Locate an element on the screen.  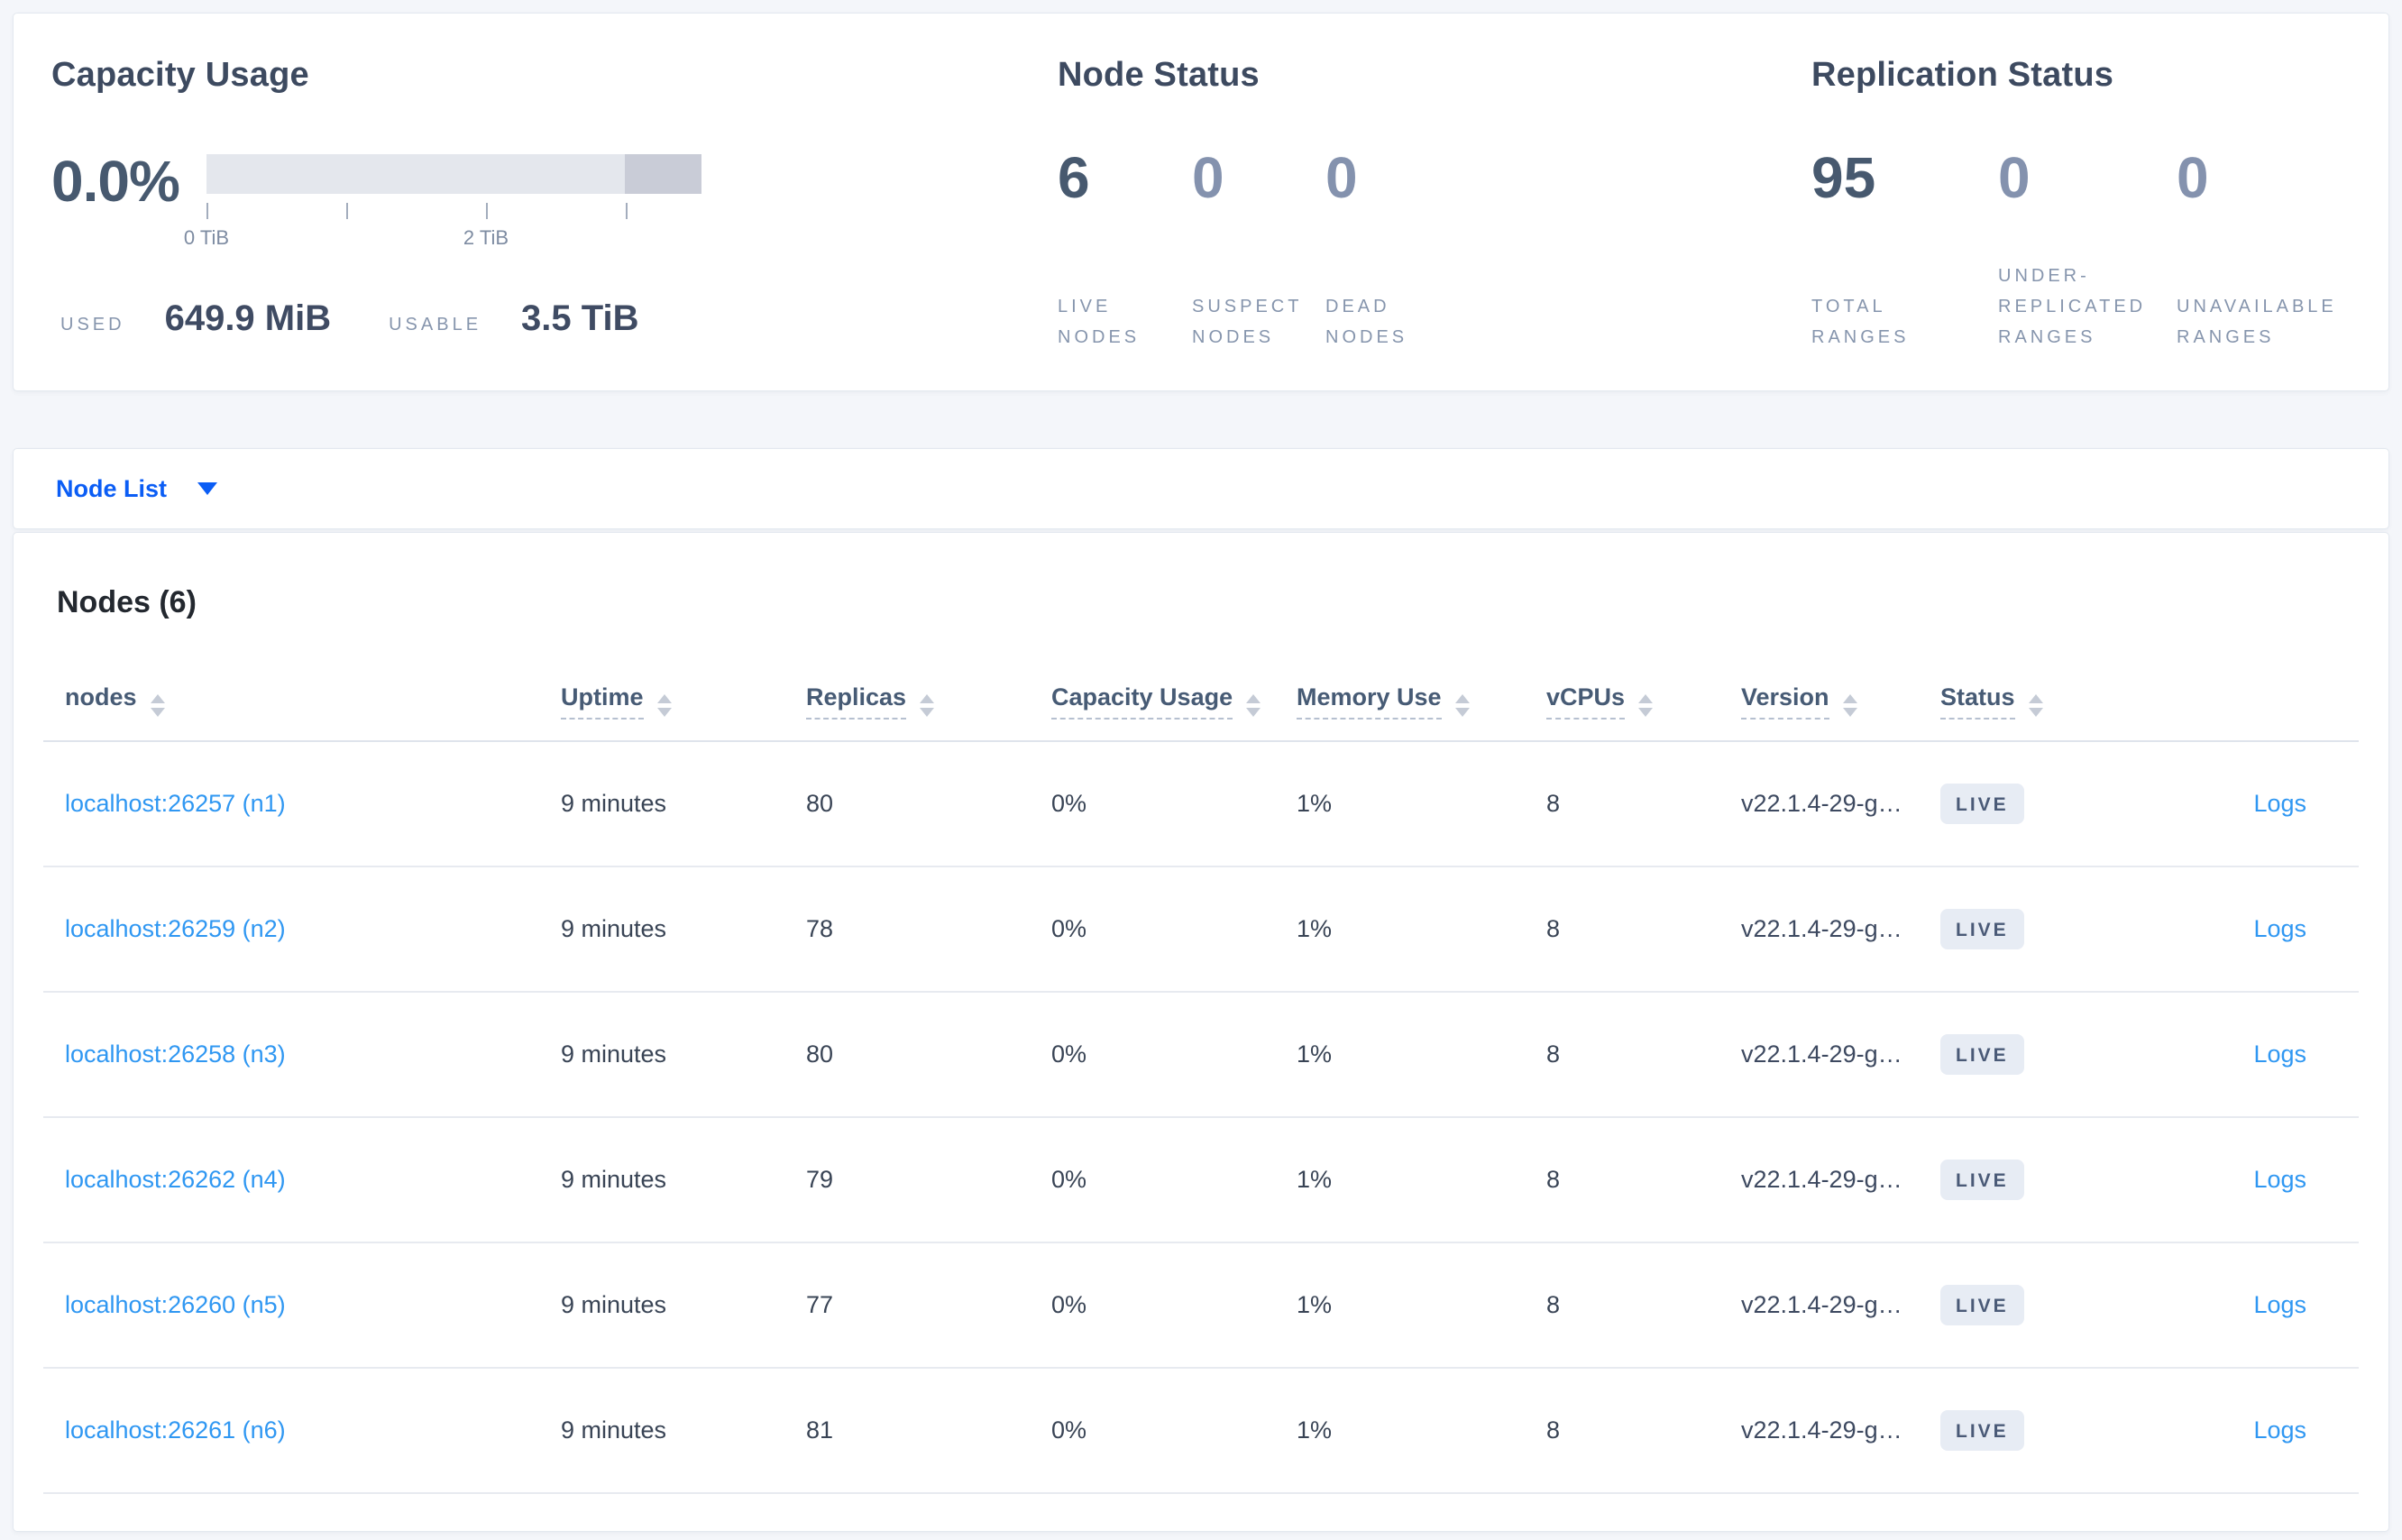
dead-nodes-value: 0 is located at coordinates (1341, 177).